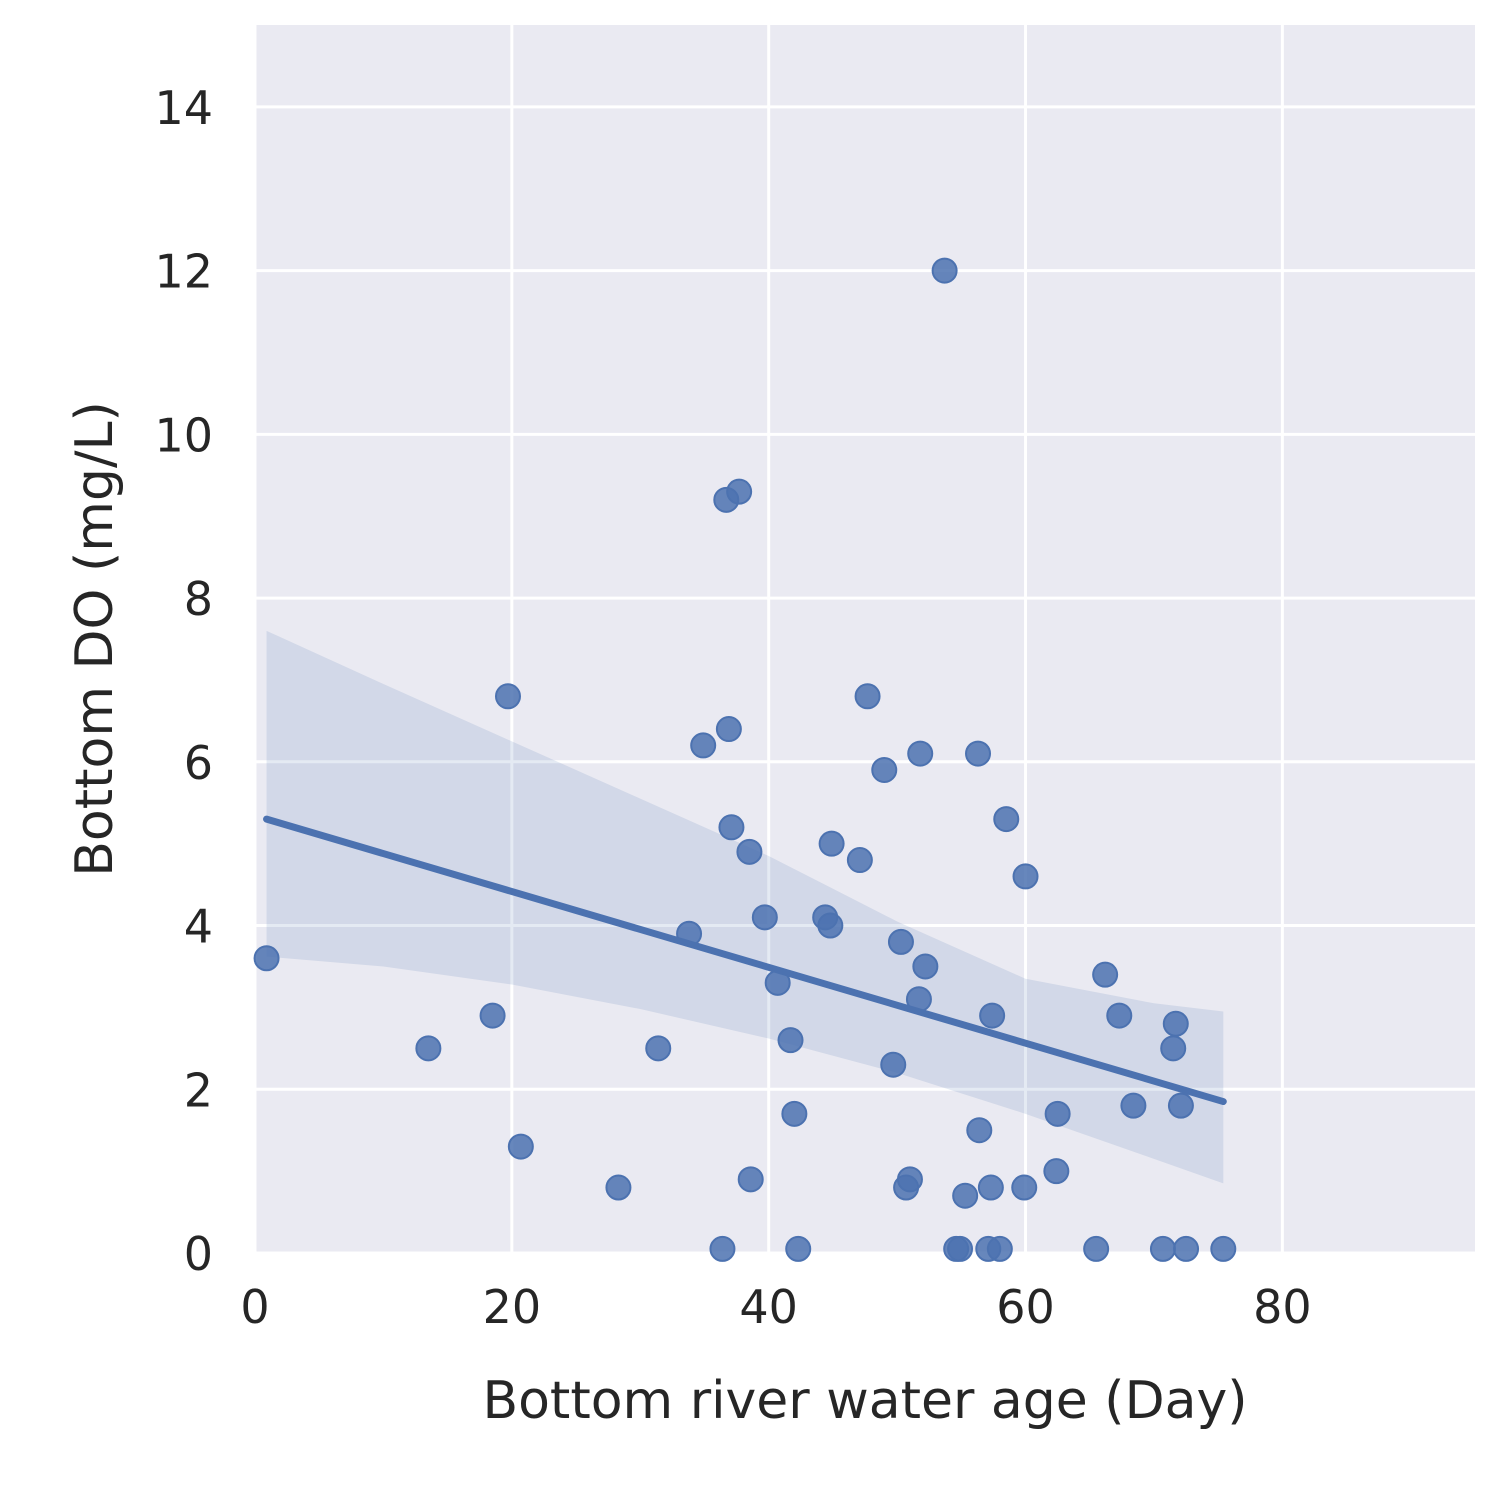  What do you see at coordinates (864, 1401) in the screenshot?
I see `x-axis-label: Bottom river water age (Day)` at bounding box center [864, 1401].